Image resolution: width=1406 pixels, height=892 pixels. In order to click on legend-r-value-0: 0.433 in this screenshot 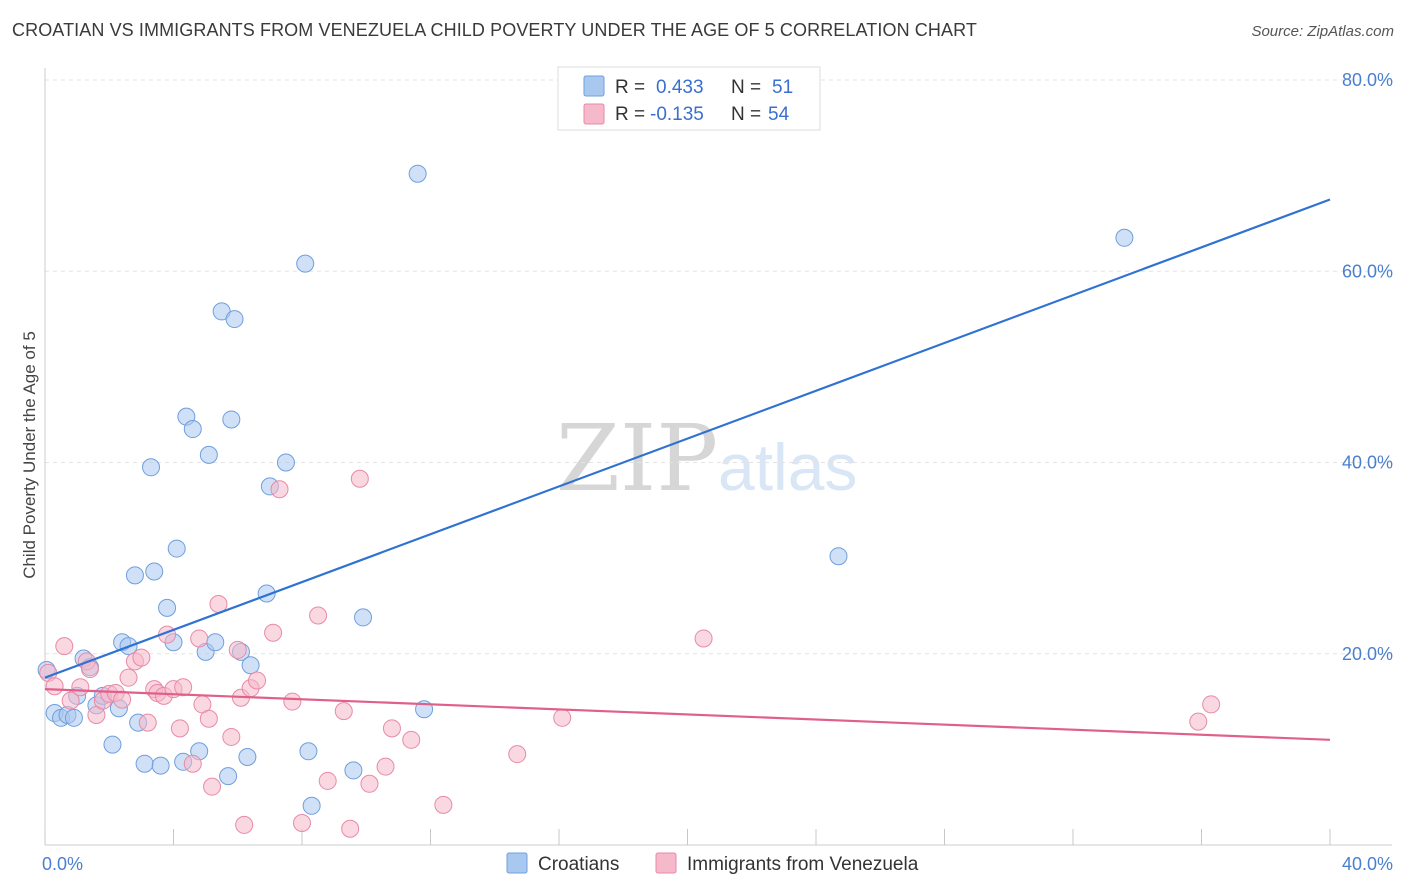, I will do `click(680, 87)`.